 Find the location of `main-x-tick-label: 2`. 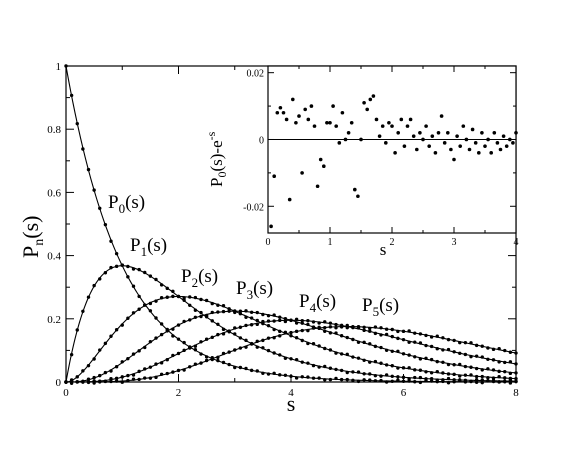

main-x-tick-label: 2 is located at coordinates (179, 393).